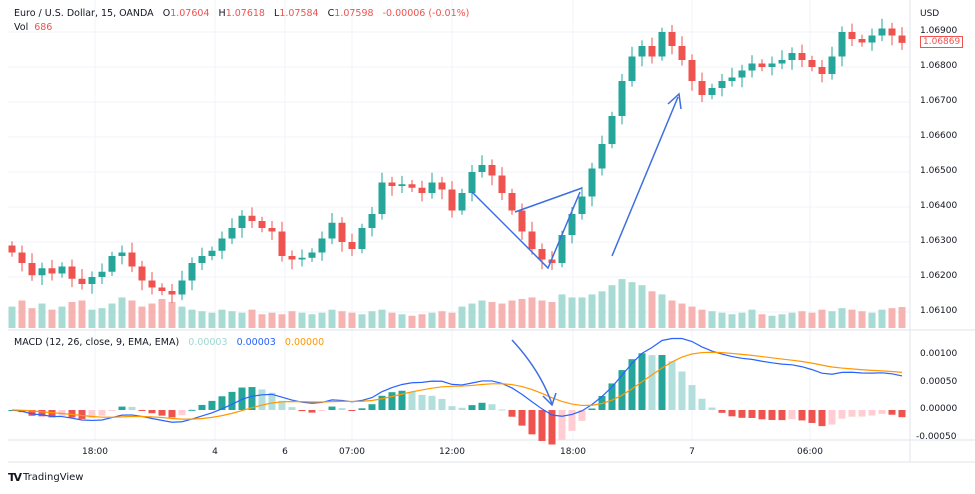  I want to click on tradingview-brand: TradingView, so click(53, 477).